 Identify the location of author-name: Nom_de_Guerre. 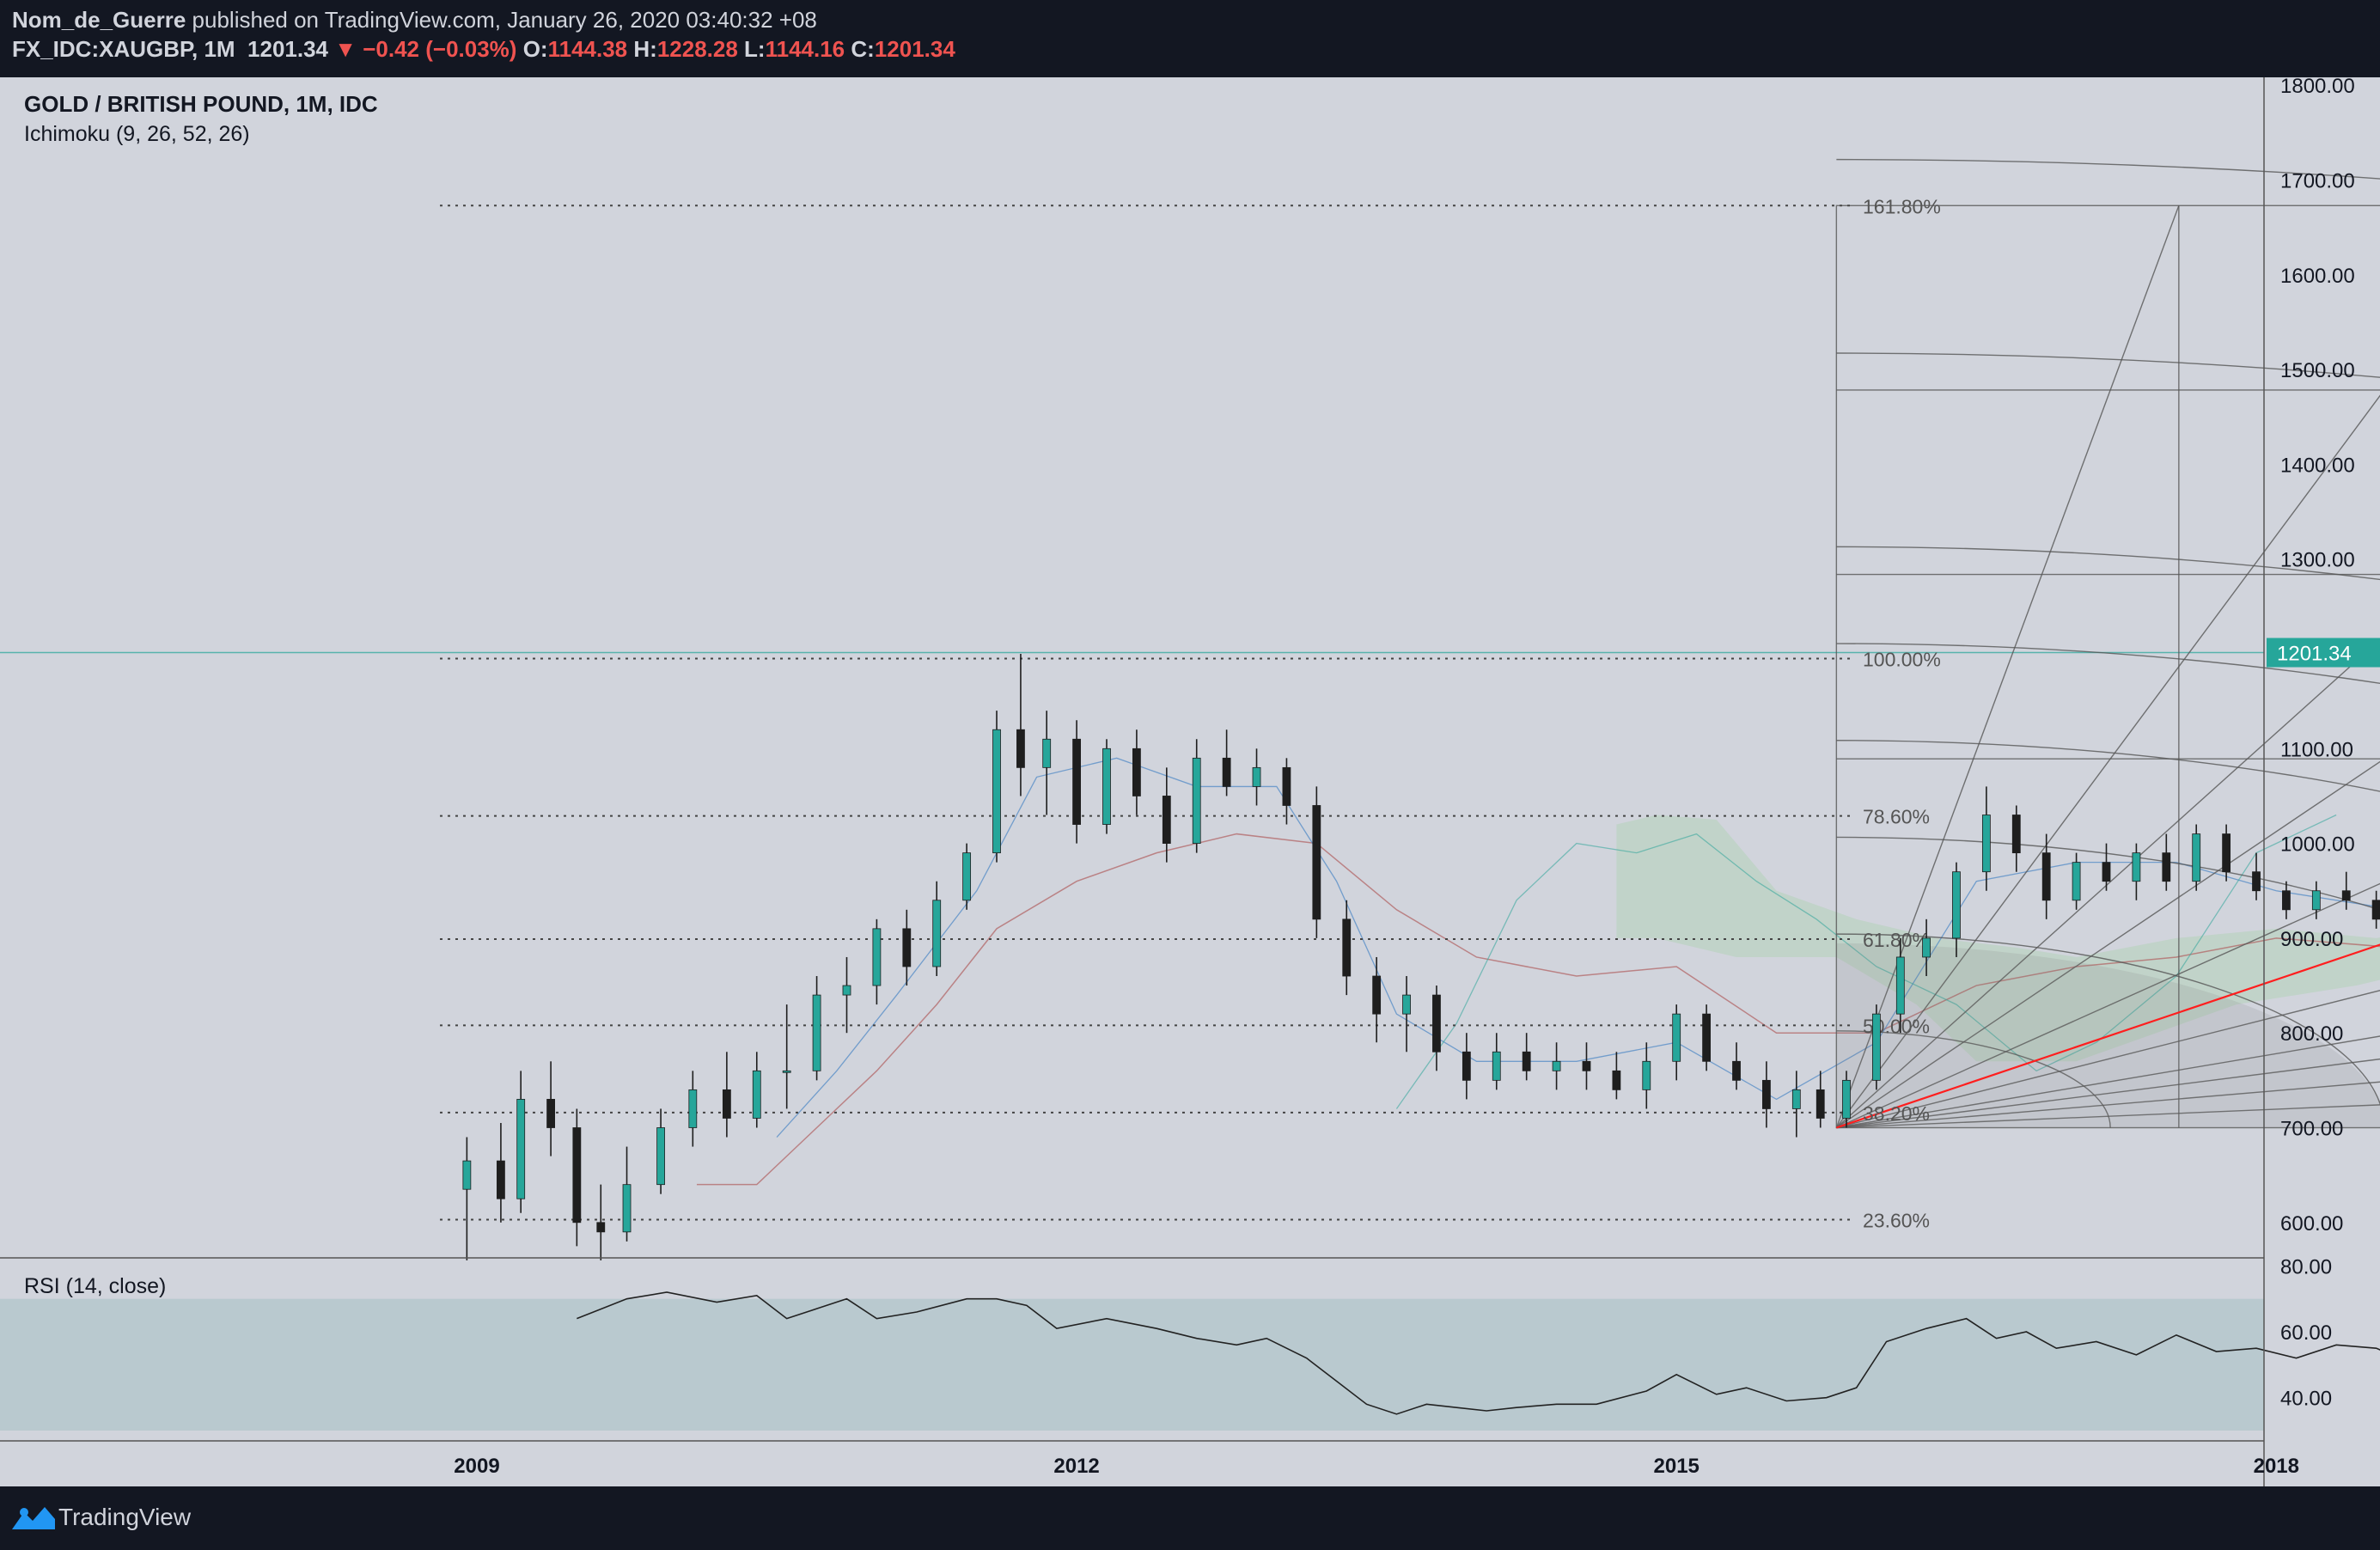
(99, 20).